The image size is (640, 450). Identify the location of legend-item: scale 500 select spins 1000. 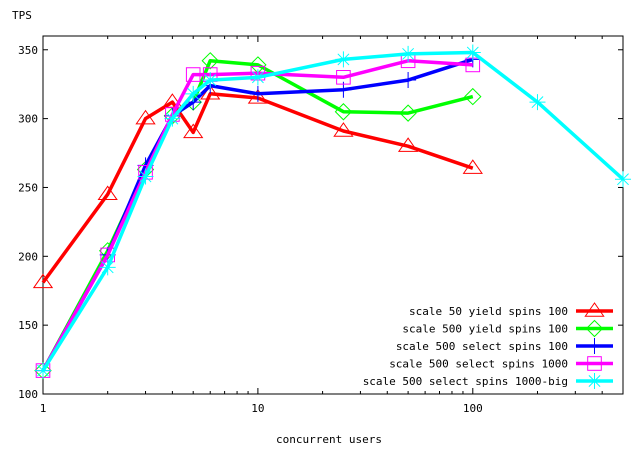
(501, 363).